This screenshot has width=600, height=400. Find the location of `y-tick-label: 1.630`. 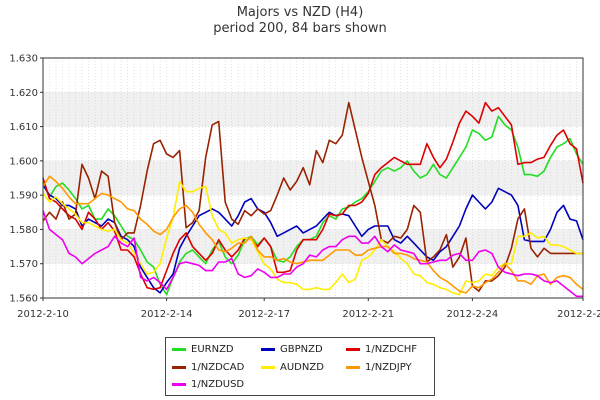

y-tick-label: 1.630 is located at coordinates (23, 59).